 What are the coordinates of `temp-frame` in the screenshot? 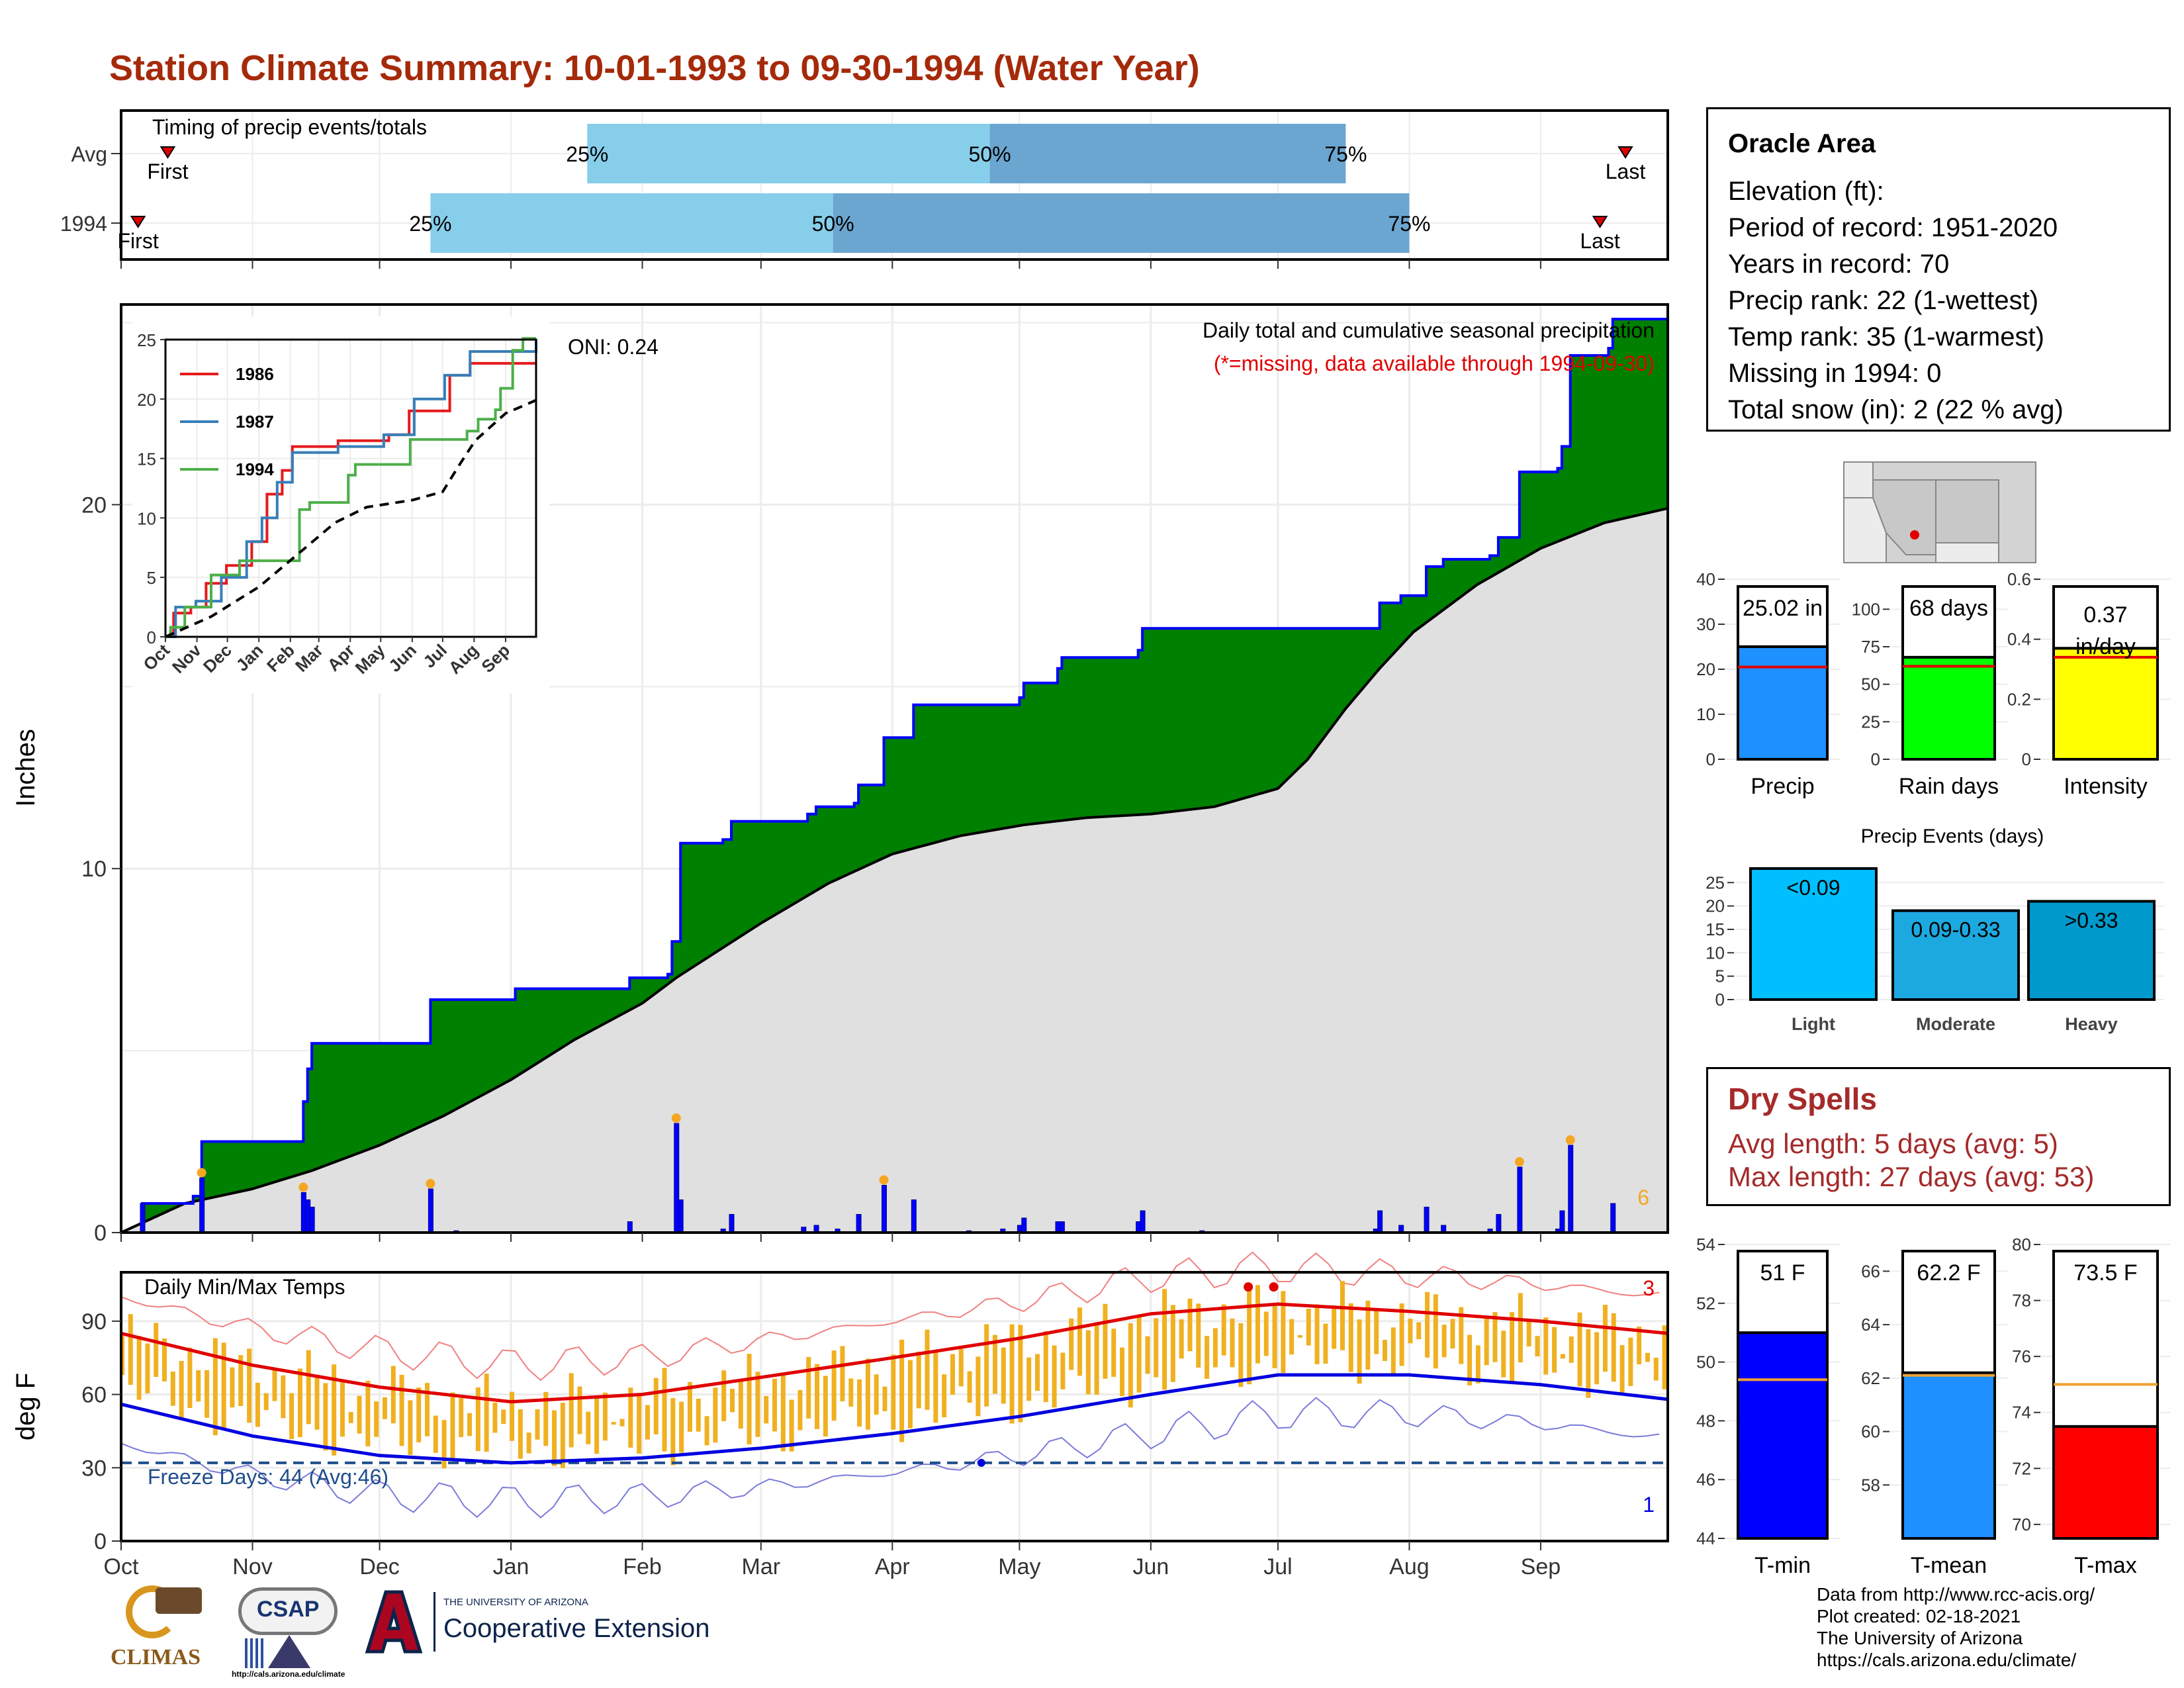 It's located at (894, 1406).